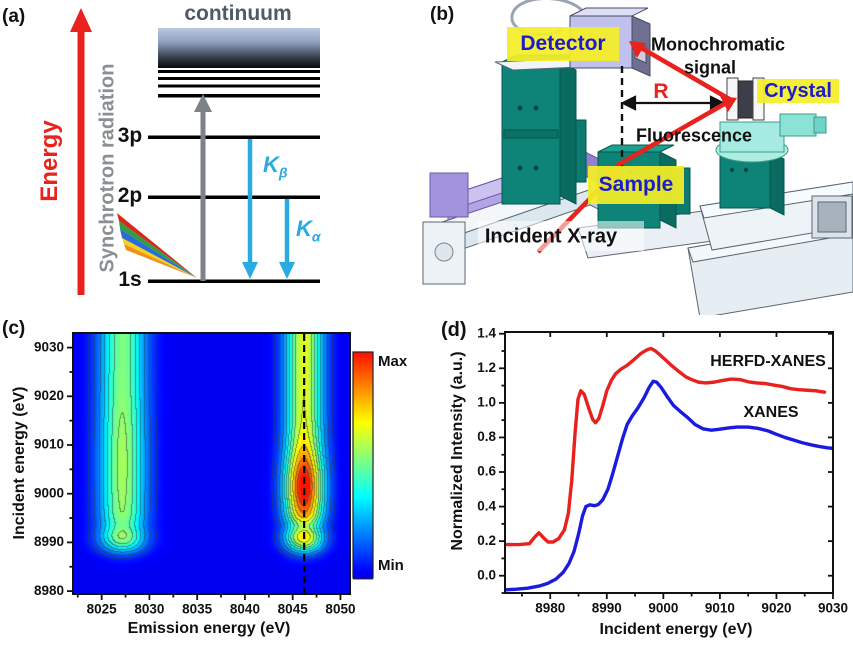  I want to click on energy-level-diagram, so click(195, 151).